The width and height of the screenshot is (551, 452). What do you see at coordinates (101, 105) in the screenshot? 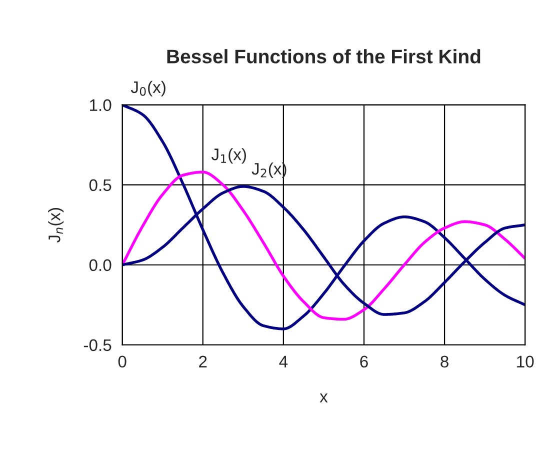
I see `y-tick-label: 1.0` at bounding box center [101, 105].